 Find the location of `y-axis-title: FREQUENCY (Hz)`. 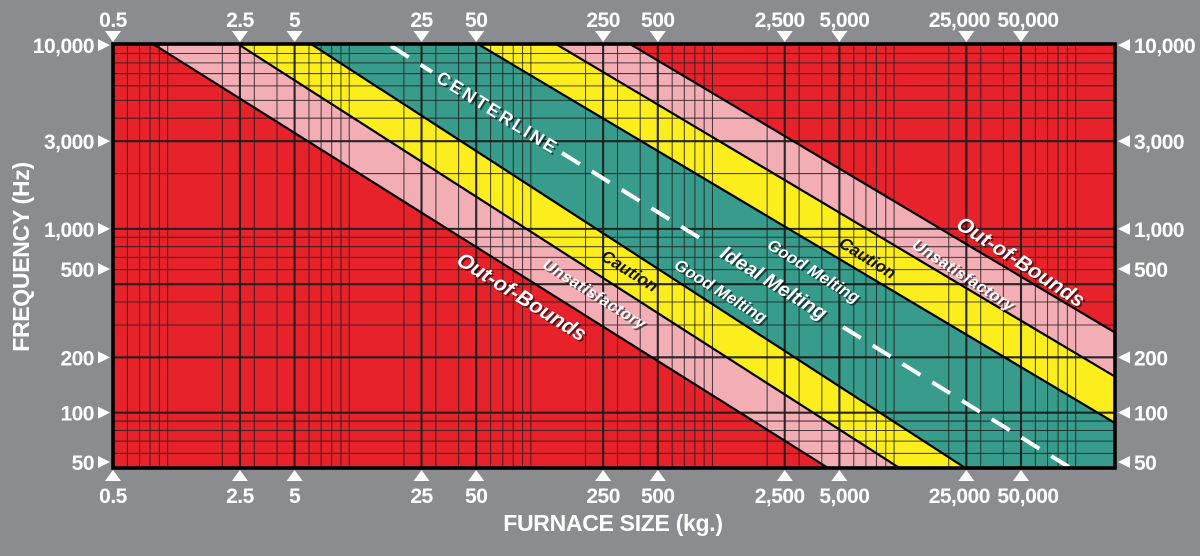

y-axis-title: FREQUENCY (Hz) is located at coordinates (21, 257).